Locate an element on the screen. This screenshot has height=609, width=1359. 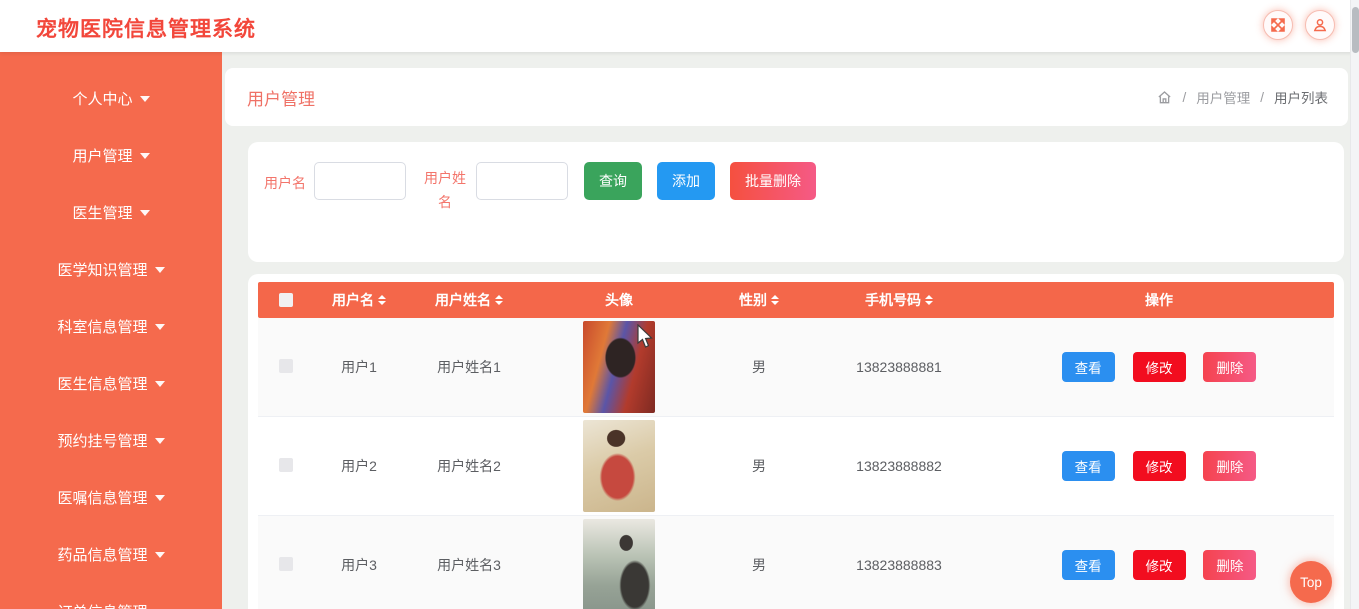
fullscreen-button is located at coordinates (1278, 25).